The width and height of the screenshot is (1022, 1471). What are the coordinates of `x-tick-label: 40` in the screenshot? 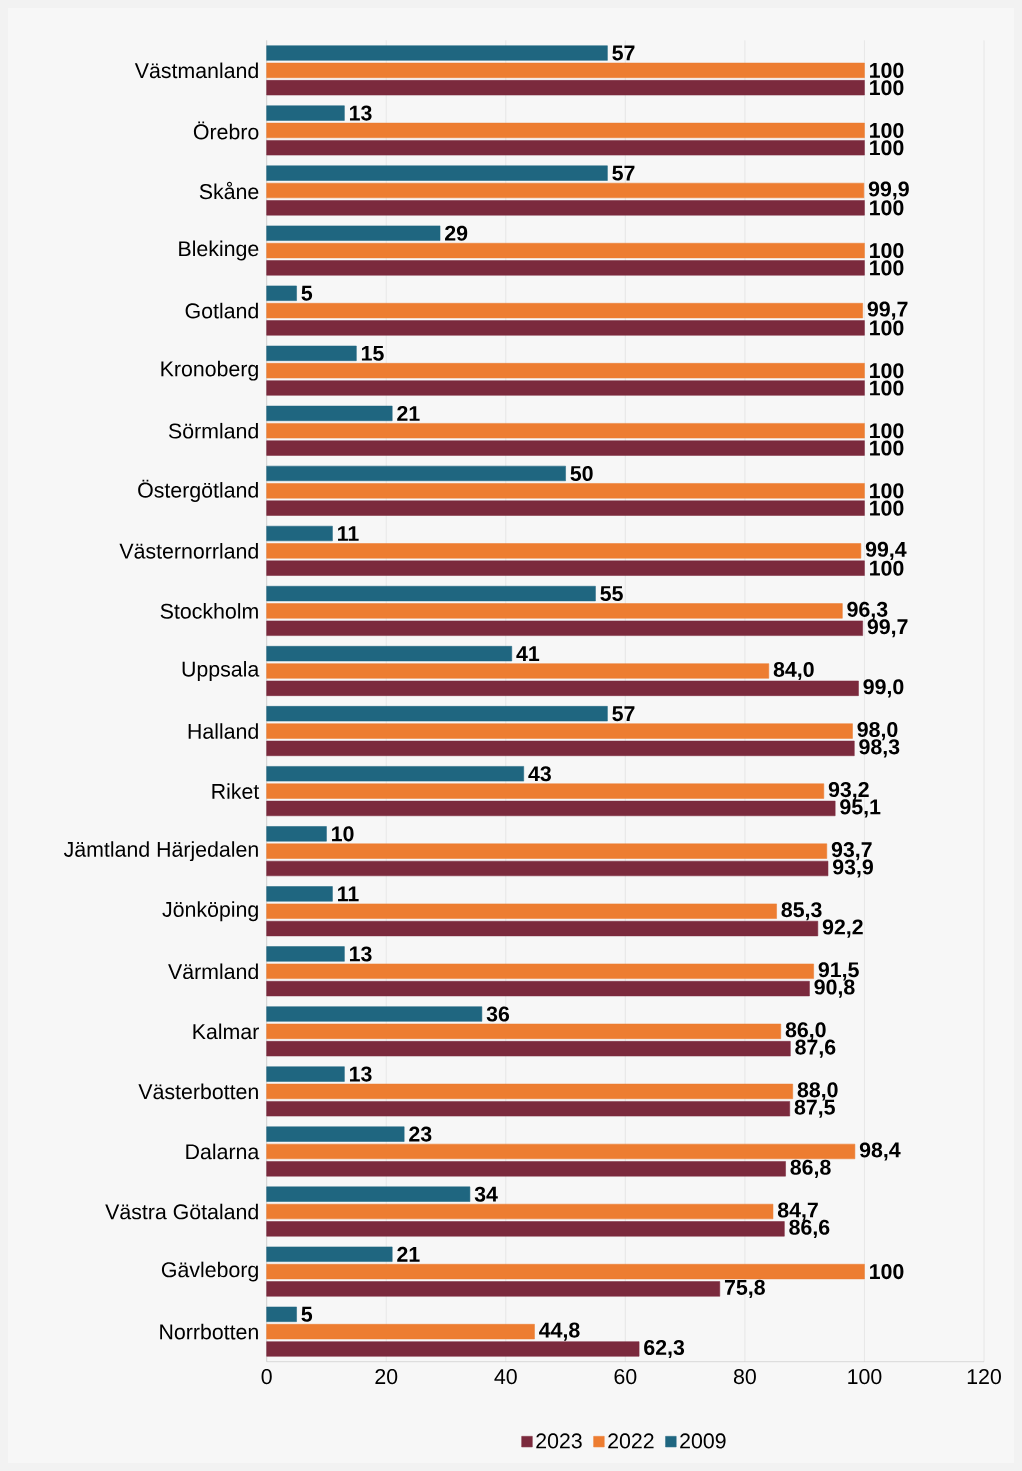 It's located at (505, 1377).